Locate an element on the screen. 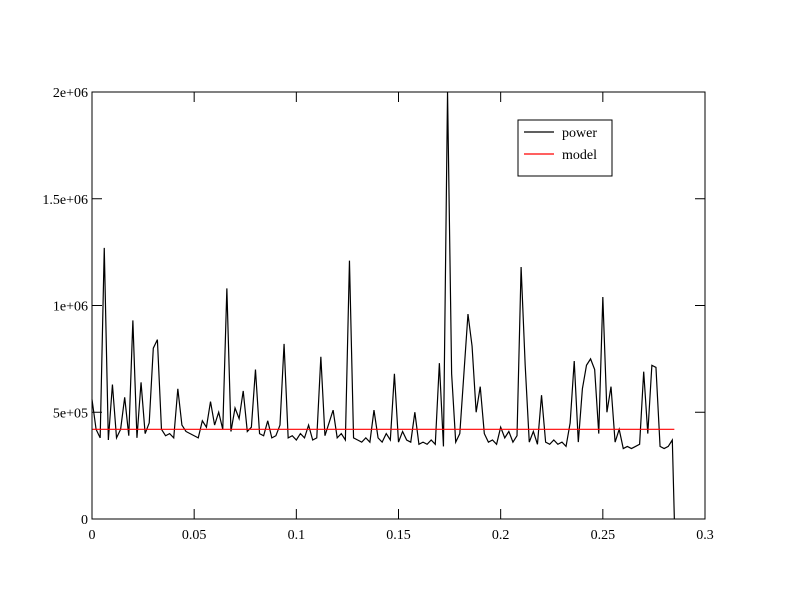  x-tick-label: 0.25 is located at coordinates (603, 535).